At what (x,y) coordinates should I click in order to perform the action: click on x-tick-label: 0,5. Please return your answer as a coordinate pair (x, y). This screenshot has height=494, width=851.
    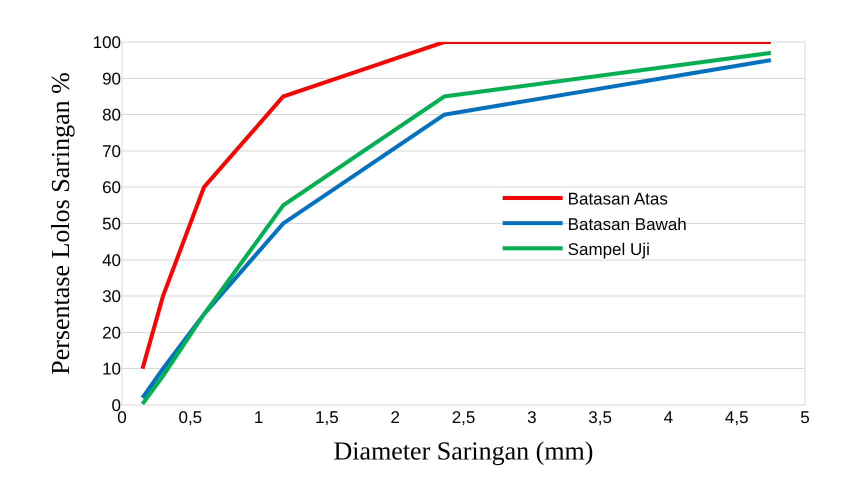
    Looking at the image, I should click on (190, 417).